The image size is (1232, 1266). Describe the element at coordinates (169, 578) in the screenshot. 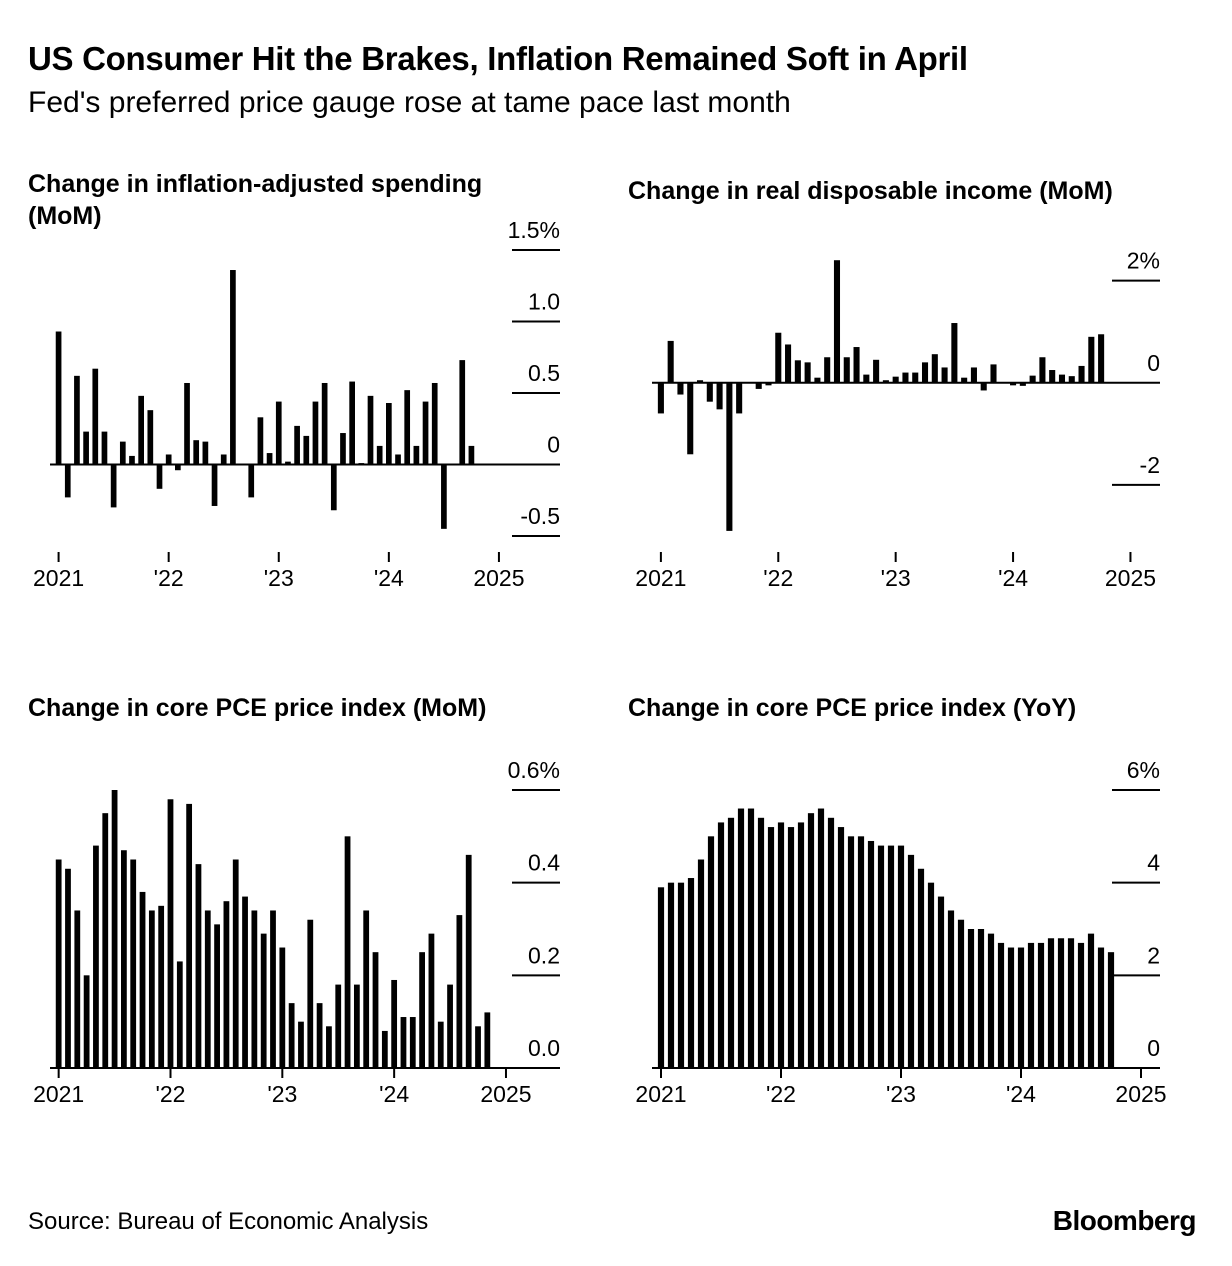

I see `x-tick-label: '22` at that location.